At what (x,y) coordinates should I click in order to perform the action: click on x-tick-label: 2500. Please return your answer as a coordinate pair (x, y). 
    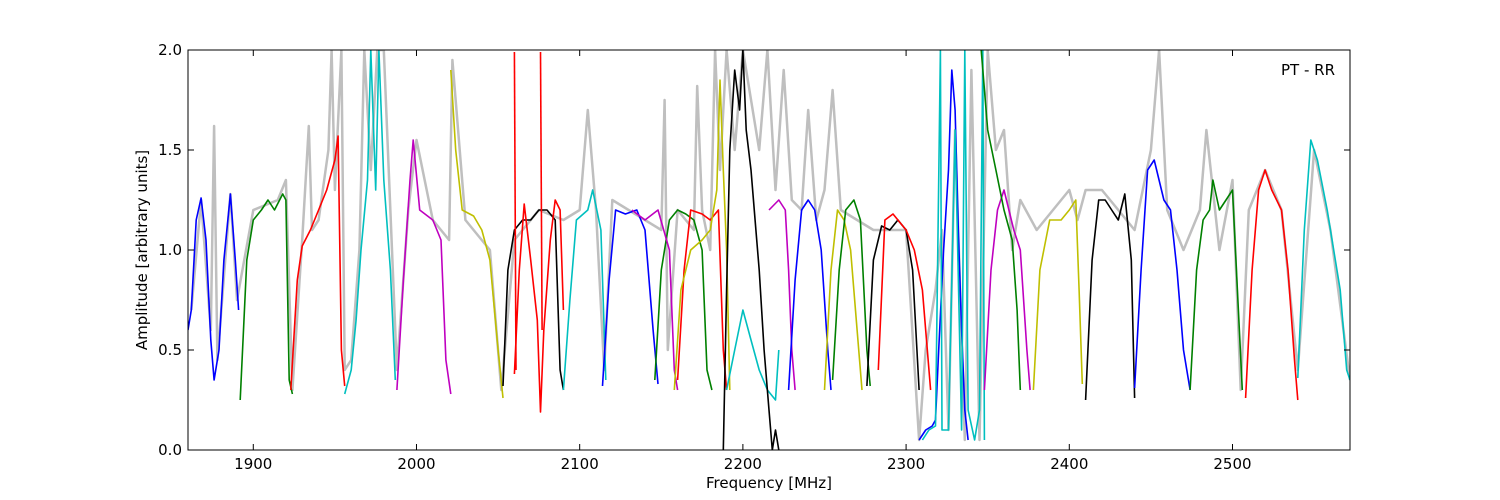
    Looking at the image, I should click on (1232, 464).